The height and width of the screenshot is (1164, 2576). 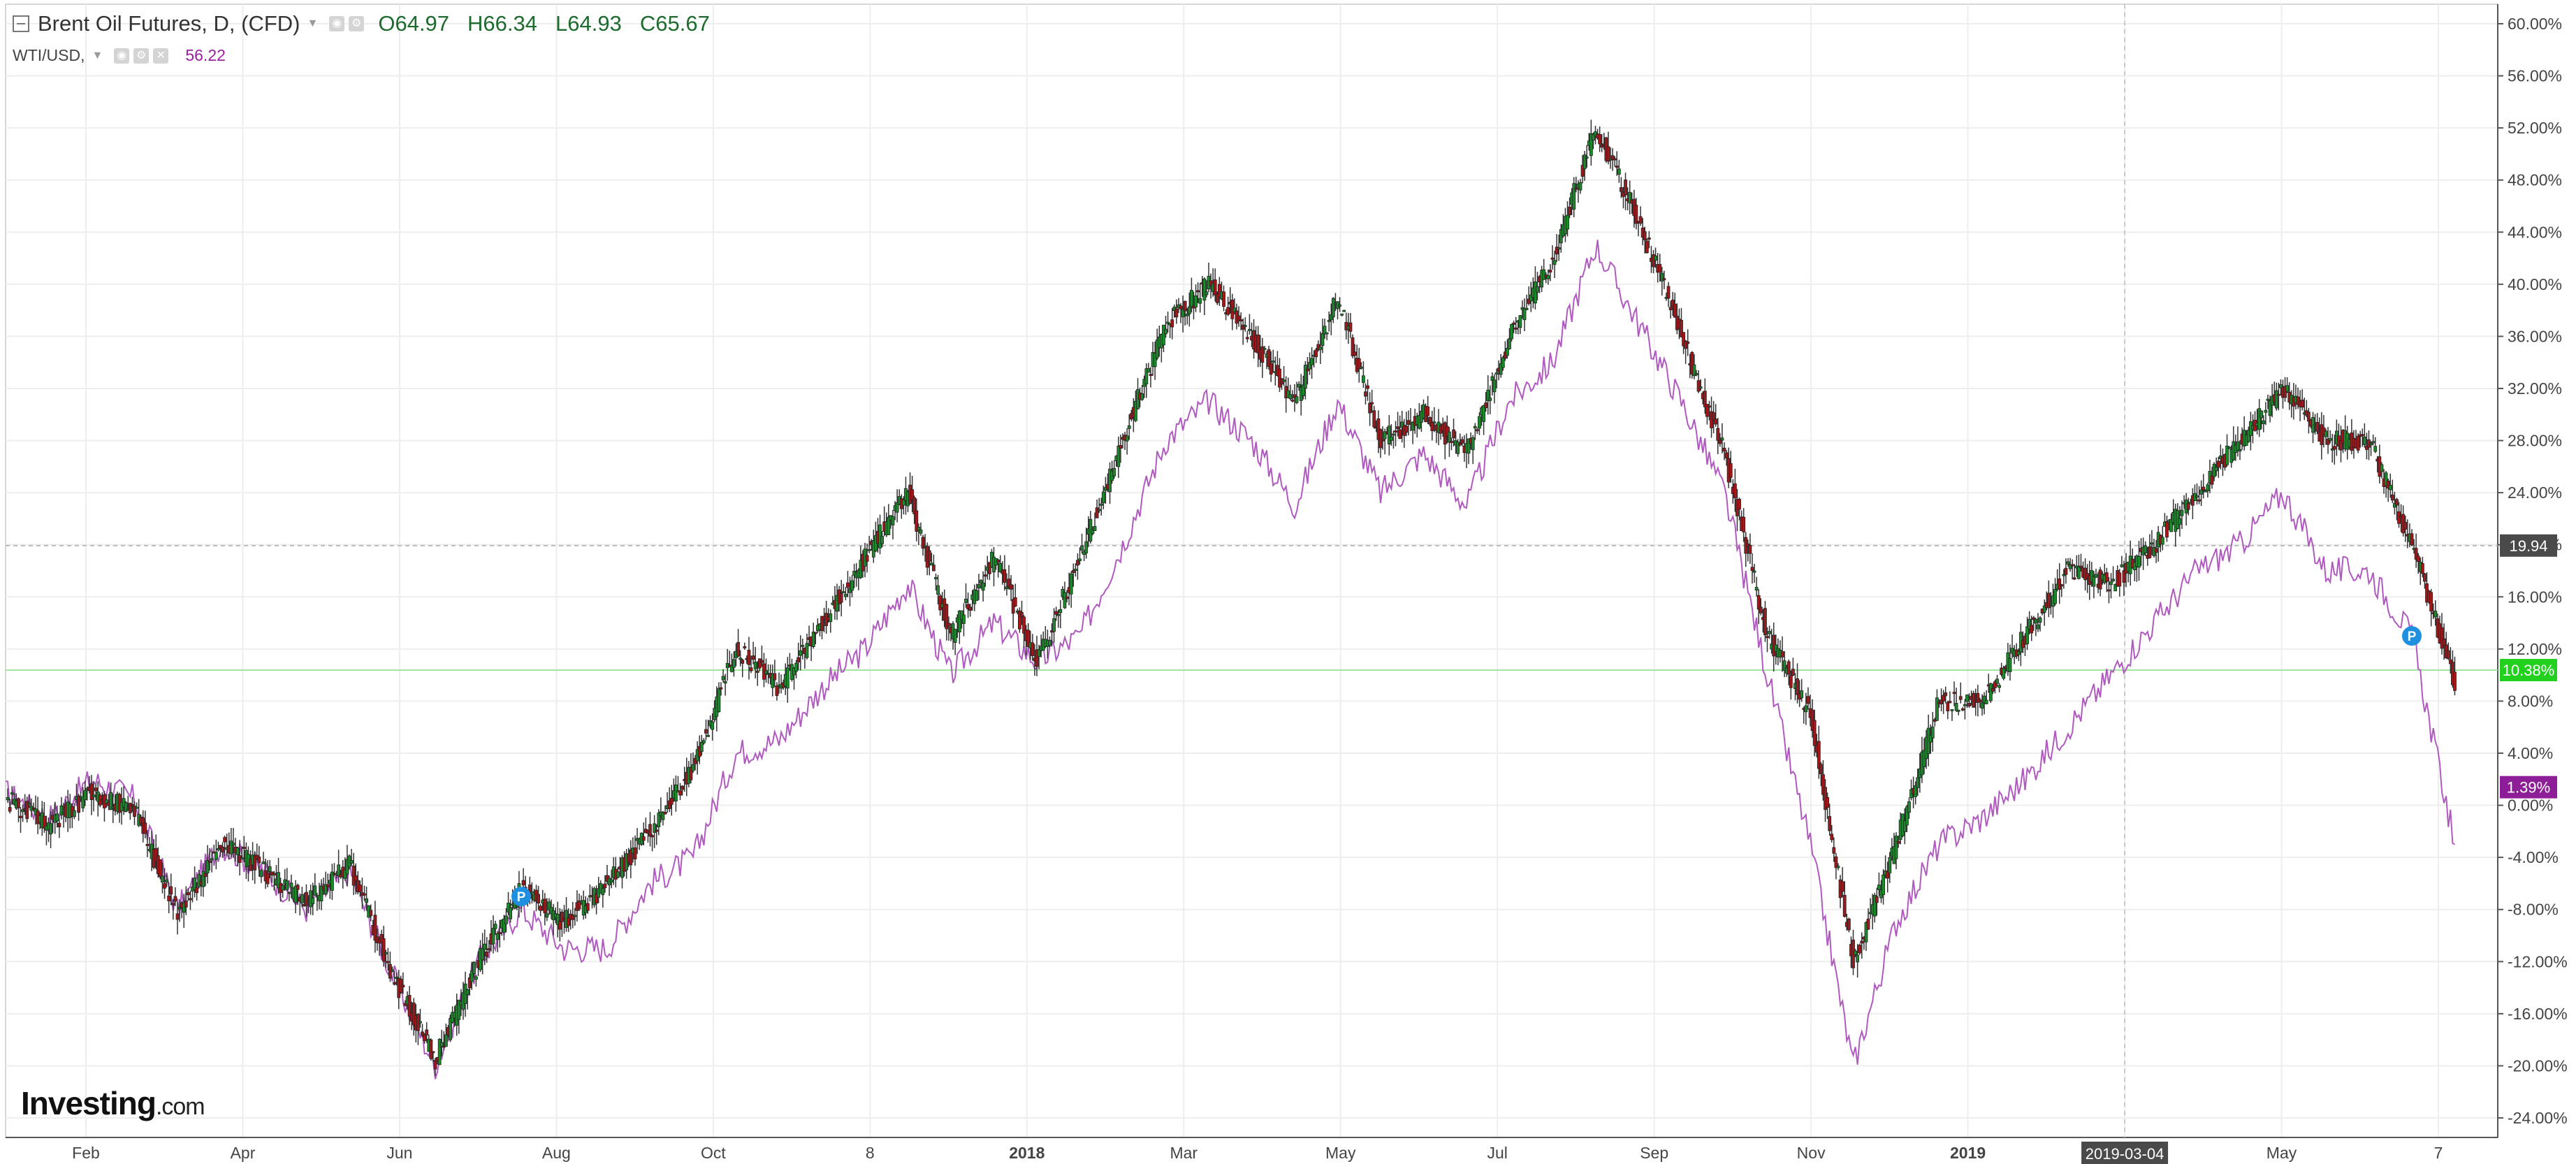 What do you see at coordinates (49, 55) in the screenshot?
I see `compare-symbol: WTI/USD,` at bounding box center [49, 55].